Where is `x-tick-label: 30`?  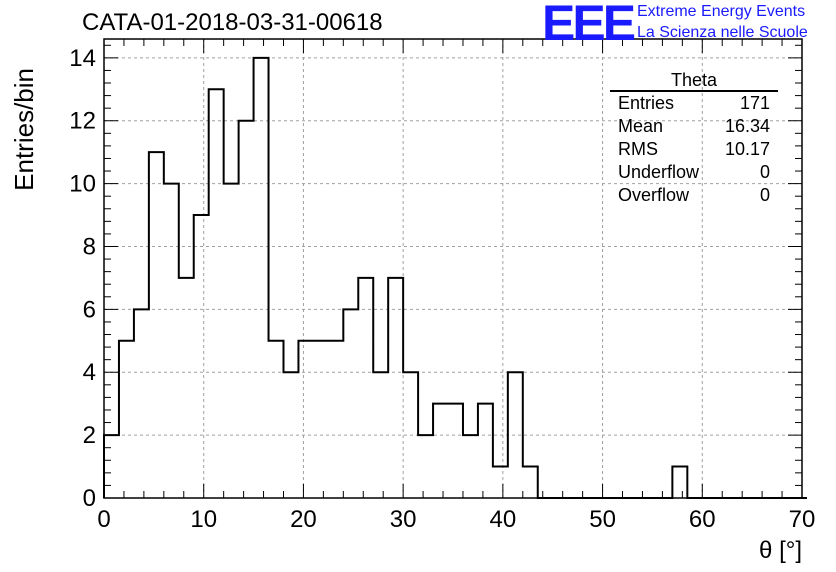 x-tick-label: 30 is located at coordinates (403, 519).